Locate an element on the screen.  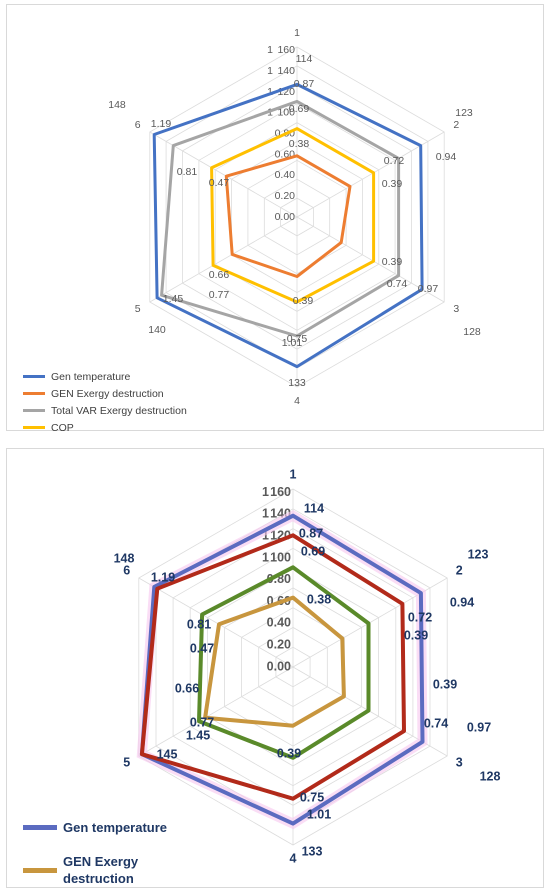
legend-swatch-total-var is located at coordinates (34, 410).